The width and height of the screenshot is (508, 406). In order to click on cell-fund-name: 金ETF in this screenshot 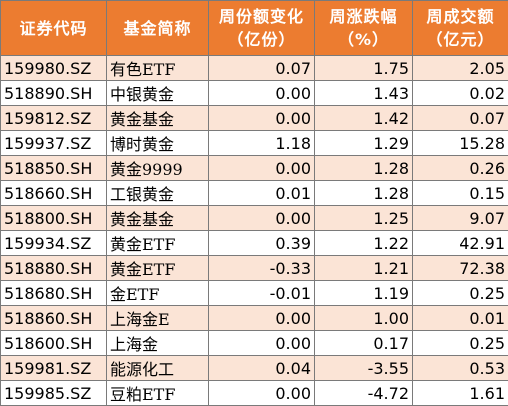, I will do `click(158, 293)`.